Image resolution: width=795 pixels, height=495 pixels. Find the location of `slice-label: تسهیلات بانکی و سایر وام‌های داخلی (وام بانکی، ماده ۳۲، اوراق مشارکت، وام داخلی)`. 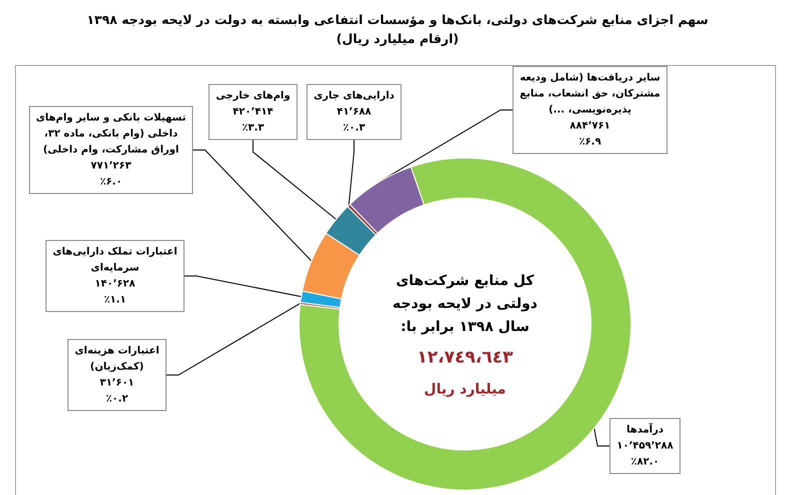

slice-label: تسهیلات بانکی و سایر وام‌های داخلی (وام بانکی، ماده ۳۲، اوراق مشارکت، وام داخلی) is located at coordinates (111, 134).